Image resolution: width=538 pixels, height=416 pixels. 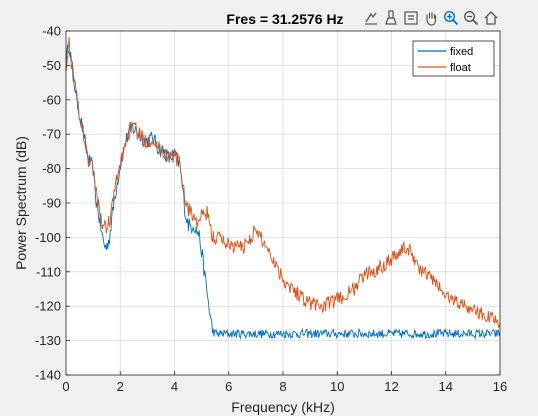 I want to click on legend-label-fixed: fixed, so click(x=461, y=52).